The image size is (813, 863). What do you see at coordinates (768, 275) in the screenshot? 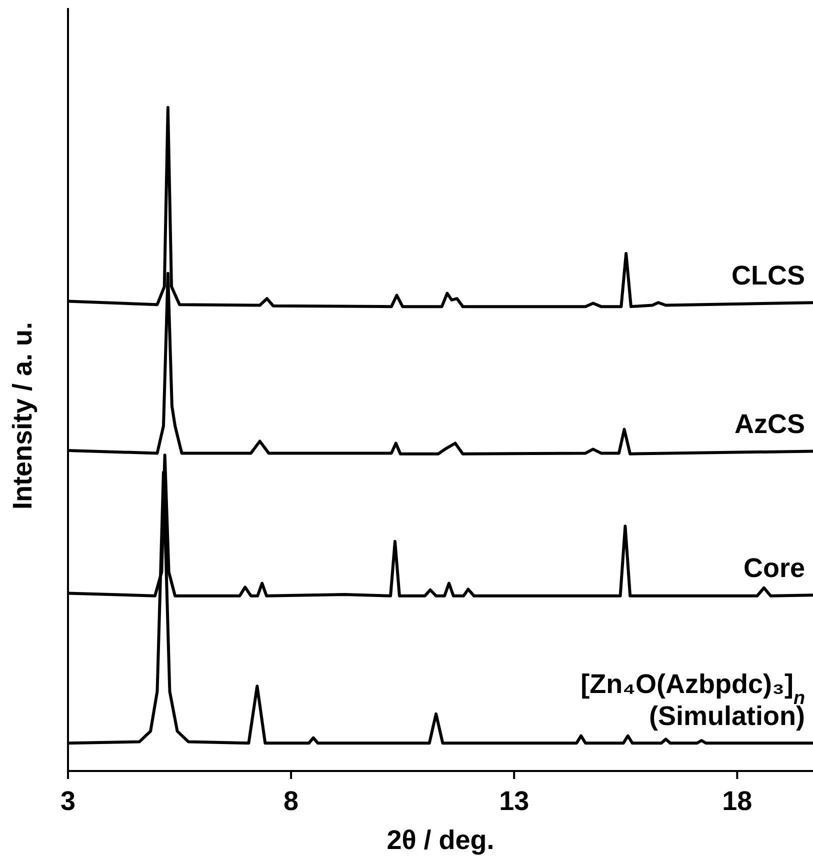
I see `series-label: CLCS` at bounding box center [768, 275].